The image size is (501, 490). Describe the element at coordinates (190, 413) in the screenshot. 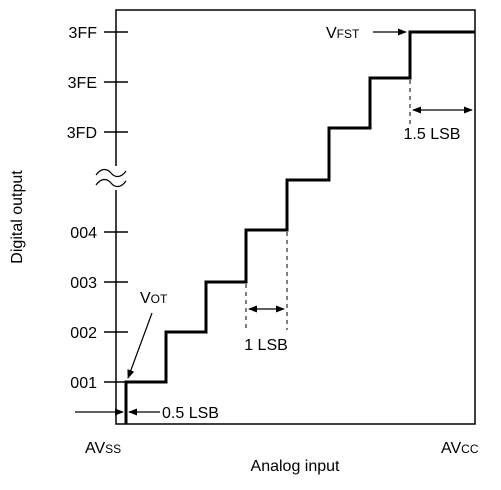

I see `half-lsb-label: 0.5 LSB` at that location.